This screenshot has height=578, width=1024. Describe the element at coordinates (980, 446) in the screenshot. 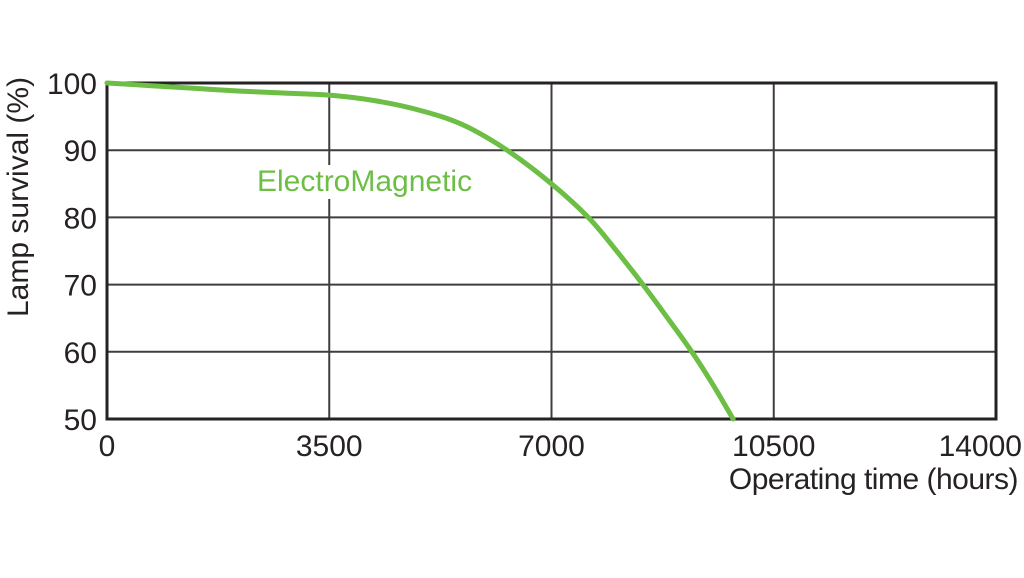

I see `x-tick-label: 14000` at that location.